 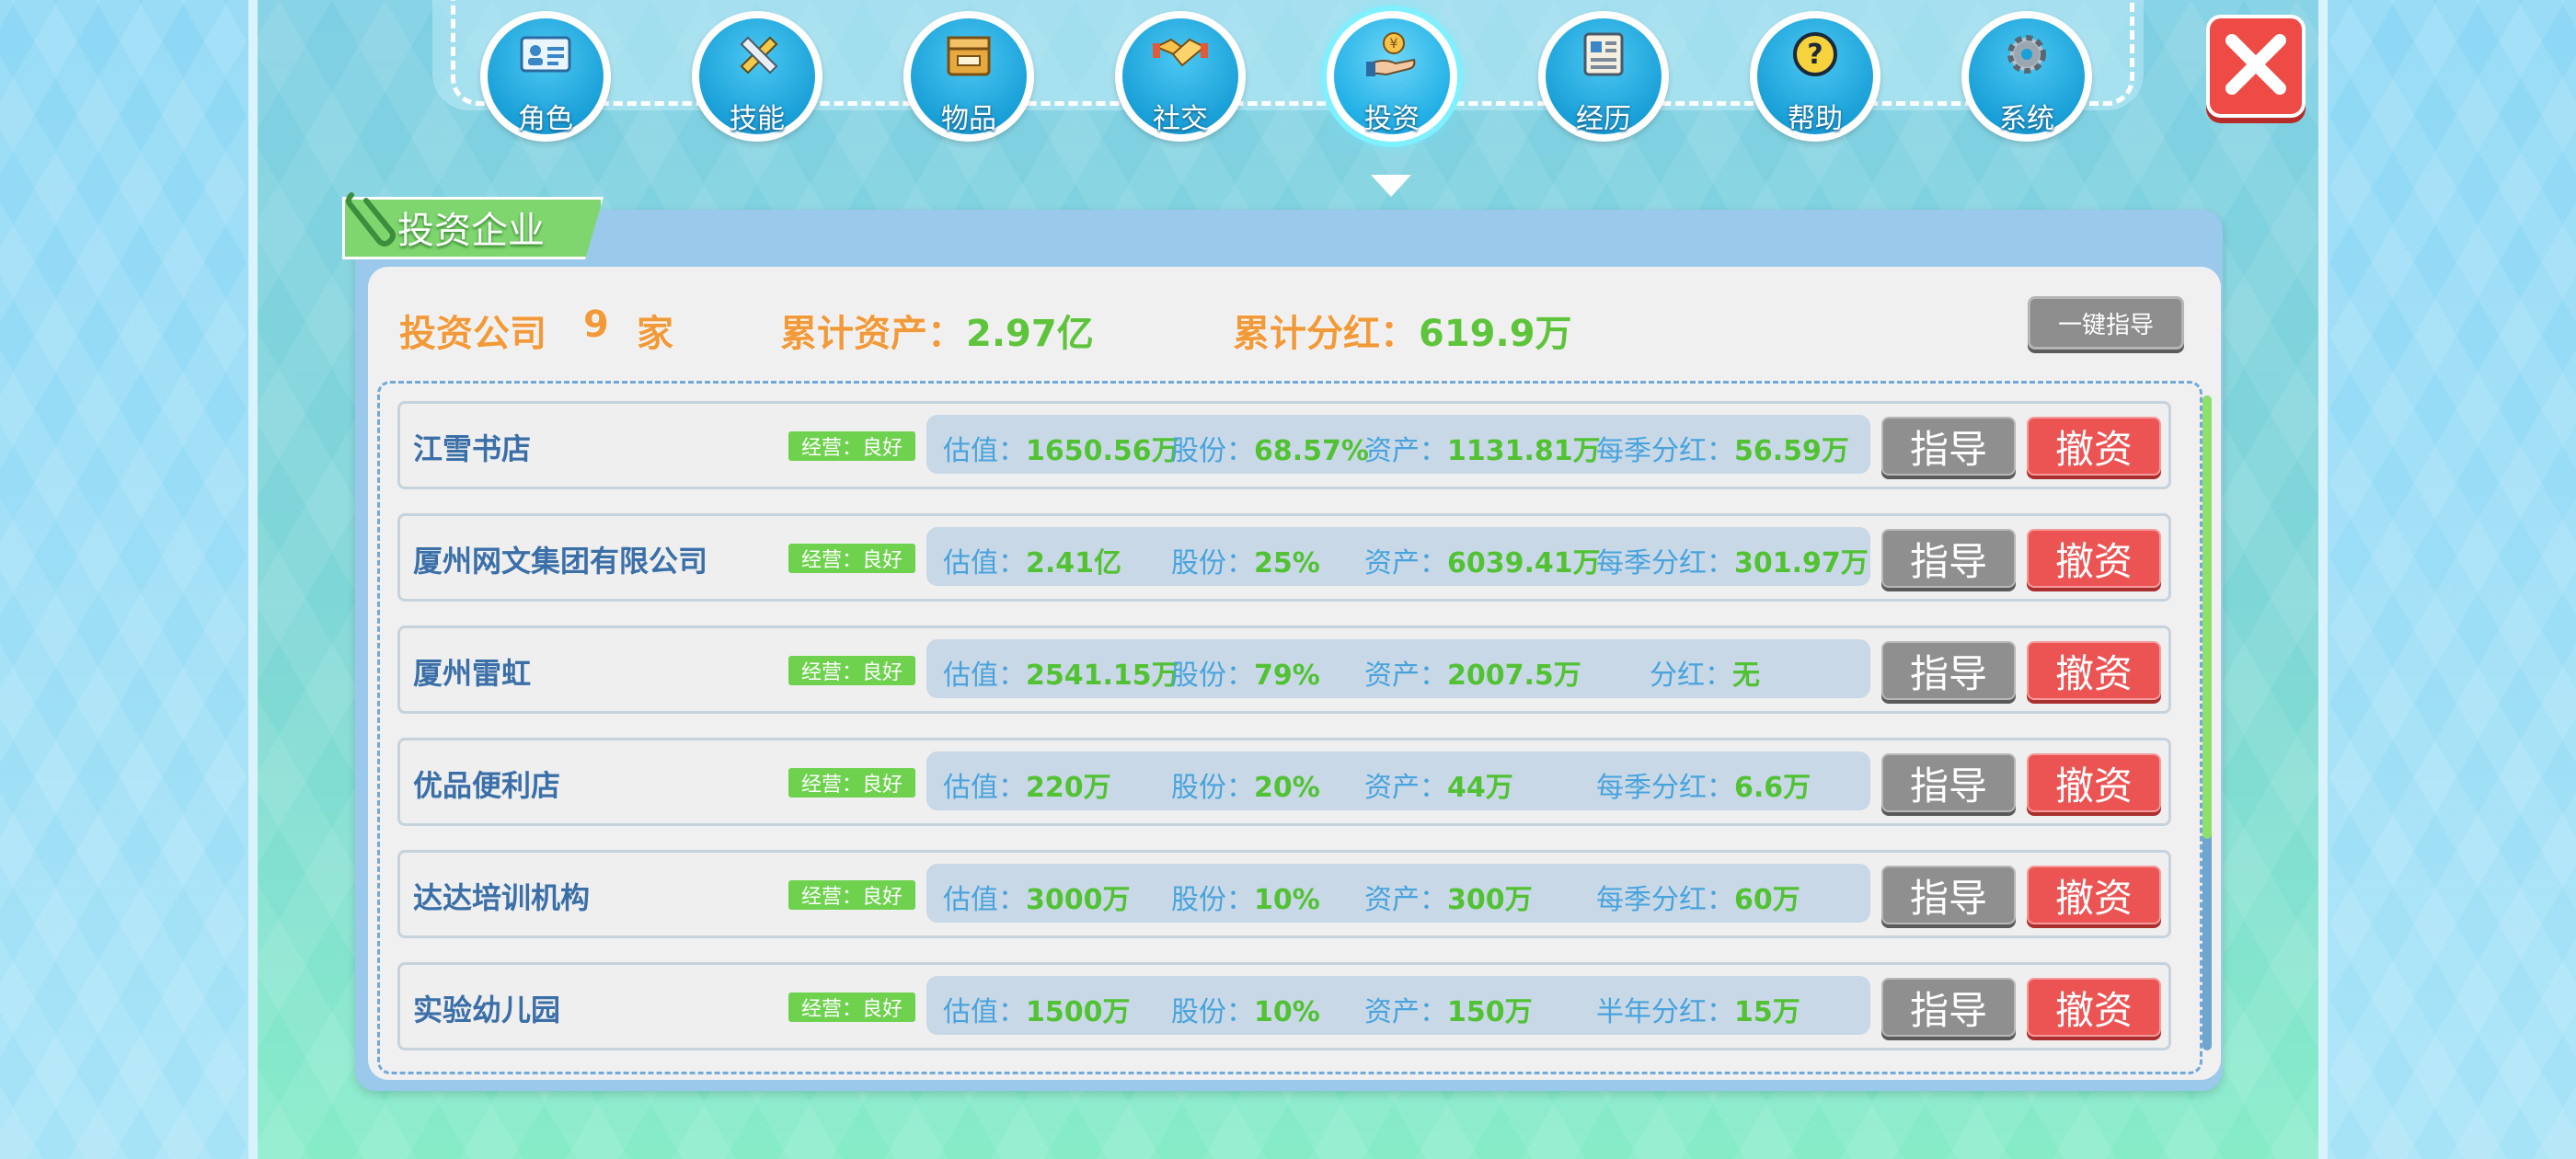 I want to click on share-value: 79%, so click(x=1287, y=676).